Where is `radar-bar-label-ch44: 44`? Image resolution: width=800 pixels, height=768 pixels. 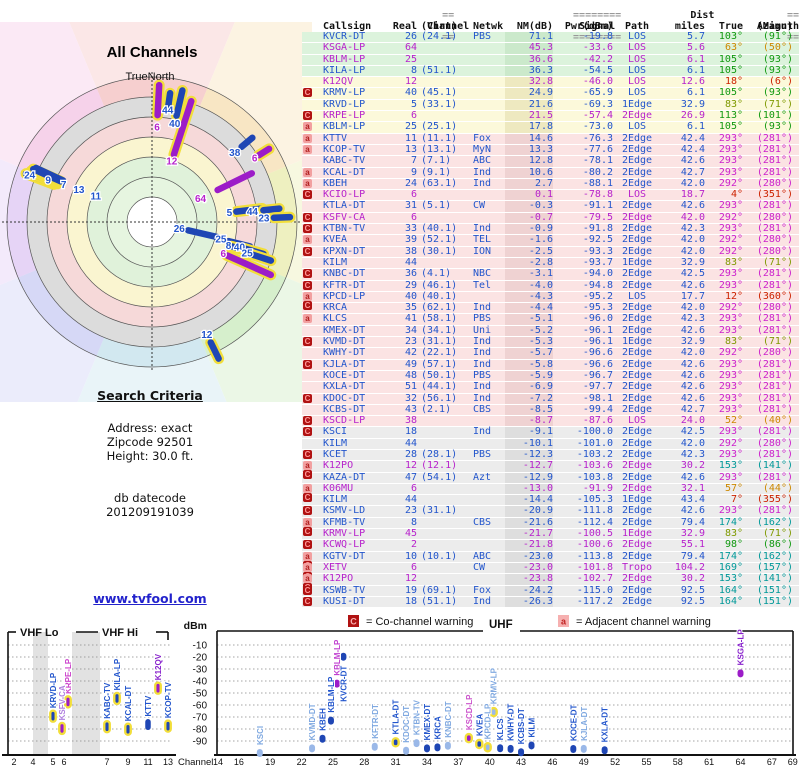
radar-bar-label-ch44: 44 is located at coordinates (253, 212).